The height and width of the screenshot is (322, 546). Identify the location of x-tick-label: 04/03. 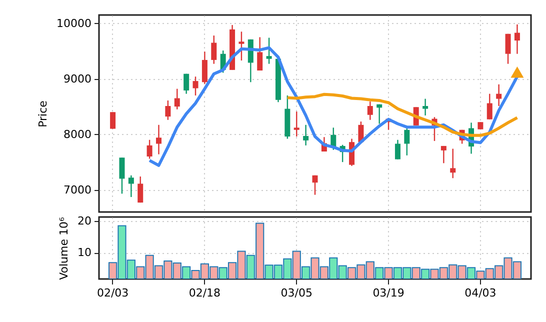
(480, 293).